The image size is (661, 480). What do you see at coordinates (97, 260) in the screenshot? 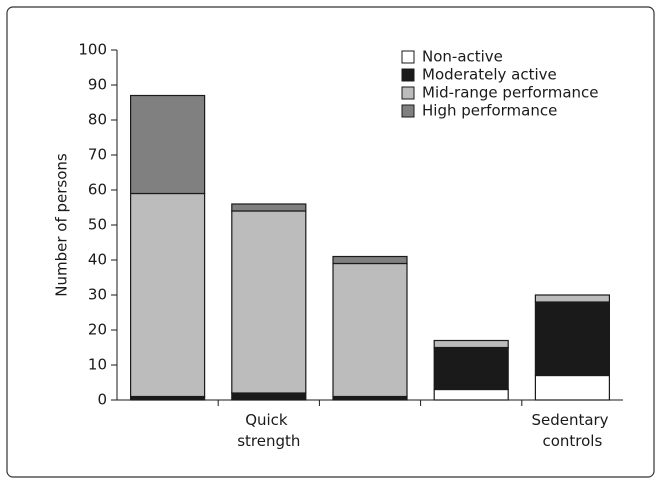
I see `y-tick-label: 40` at bounding box center [97, 260].